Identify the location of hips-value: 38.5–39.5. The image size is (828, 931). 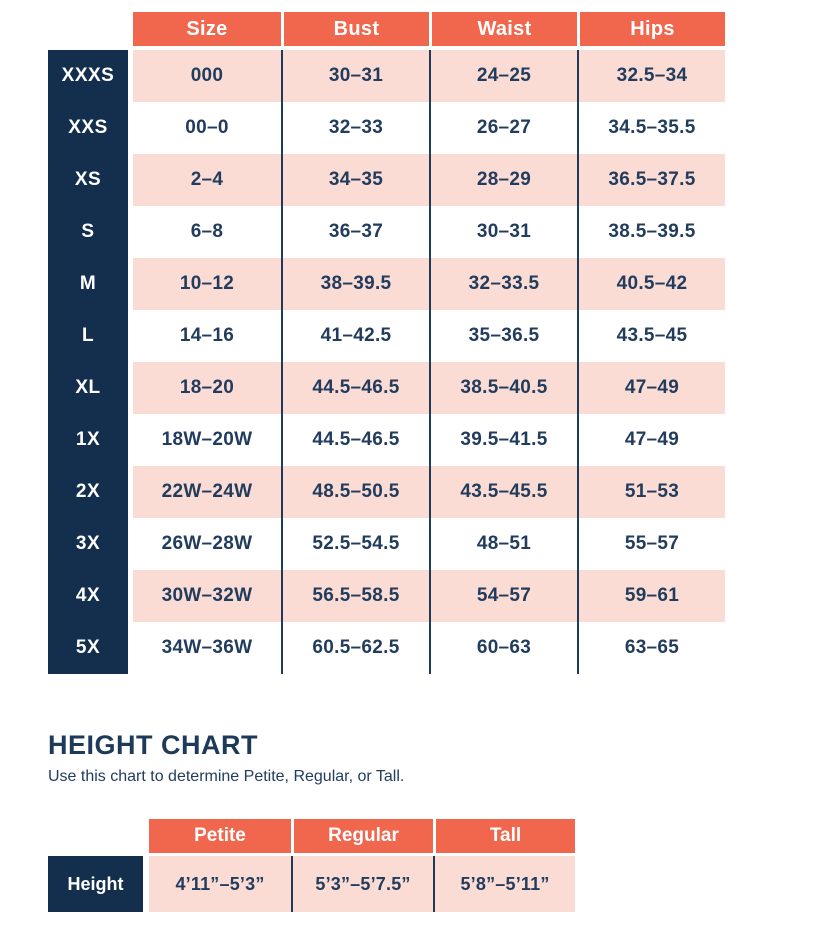
(651, 232).